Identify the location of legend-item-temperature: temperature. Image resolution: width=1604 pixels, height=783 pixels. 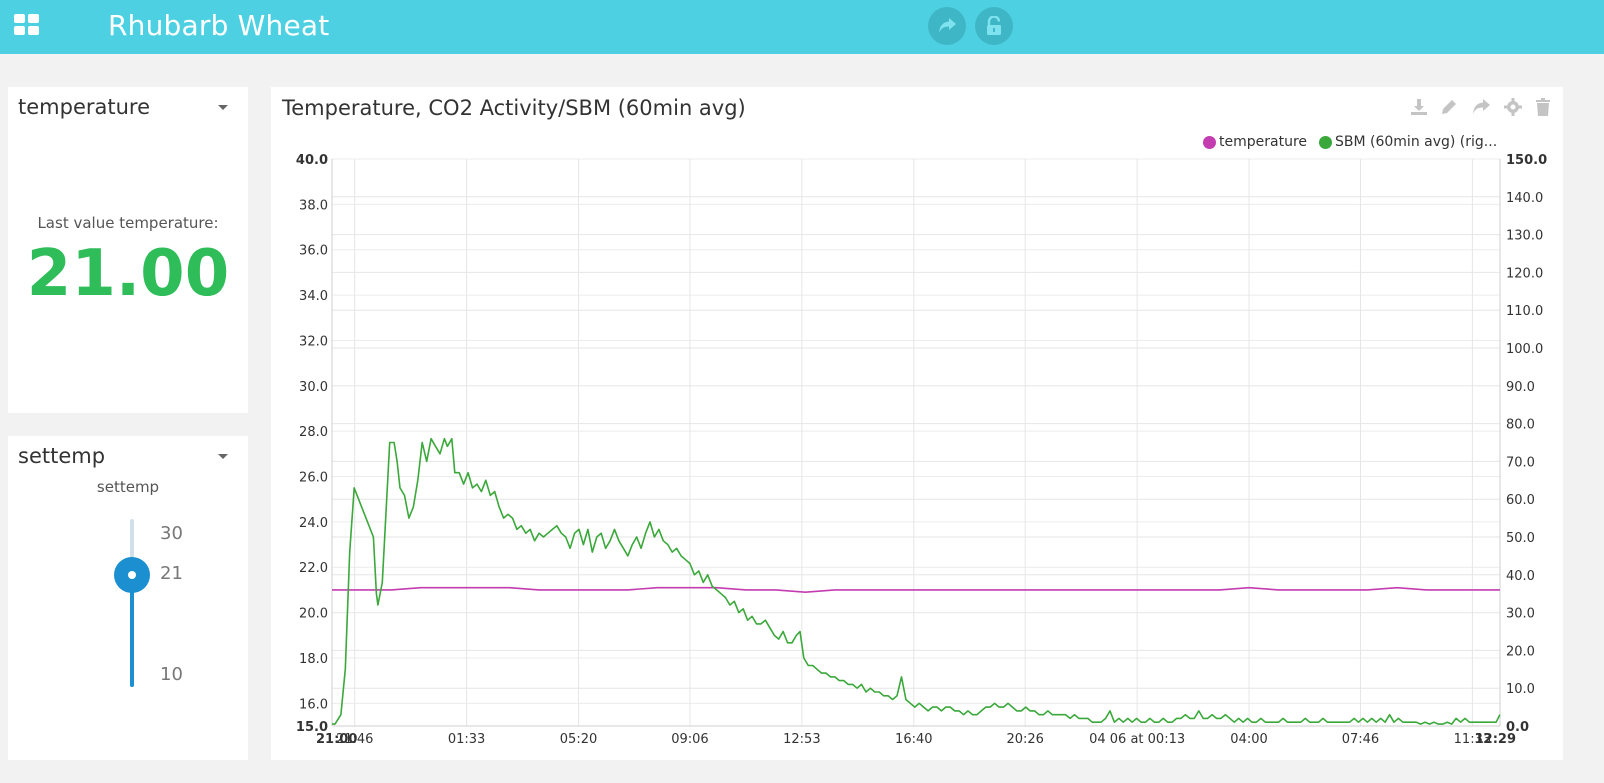
(1255, 142).